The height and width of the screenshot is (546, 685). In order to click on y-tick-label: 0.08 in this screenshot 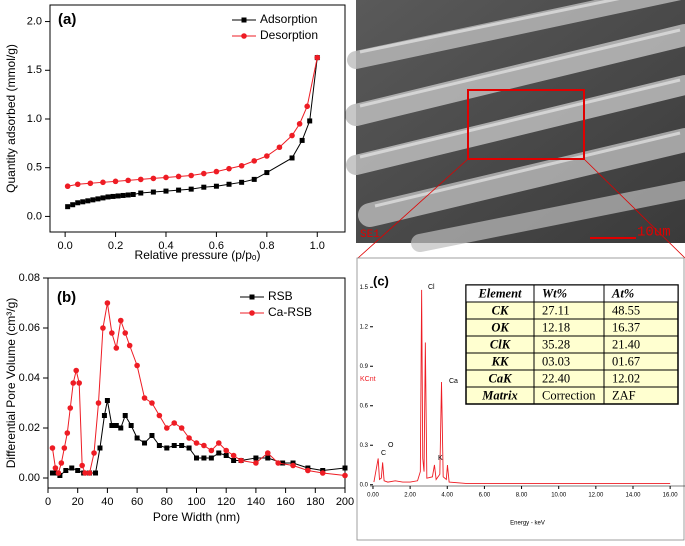, I will do `click(29, 278)`.